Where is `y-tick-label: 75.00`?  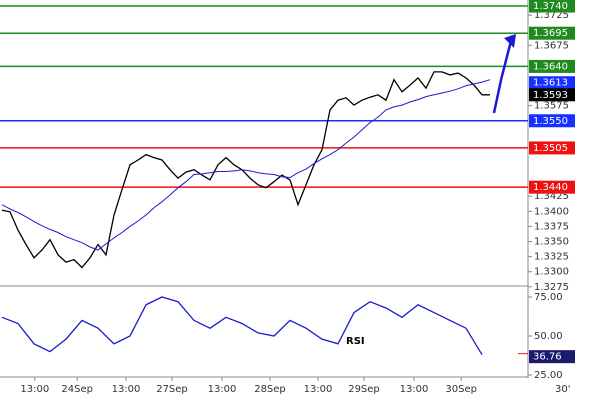
y-tick-label: 75.00 is located at coordinates (548, 297).